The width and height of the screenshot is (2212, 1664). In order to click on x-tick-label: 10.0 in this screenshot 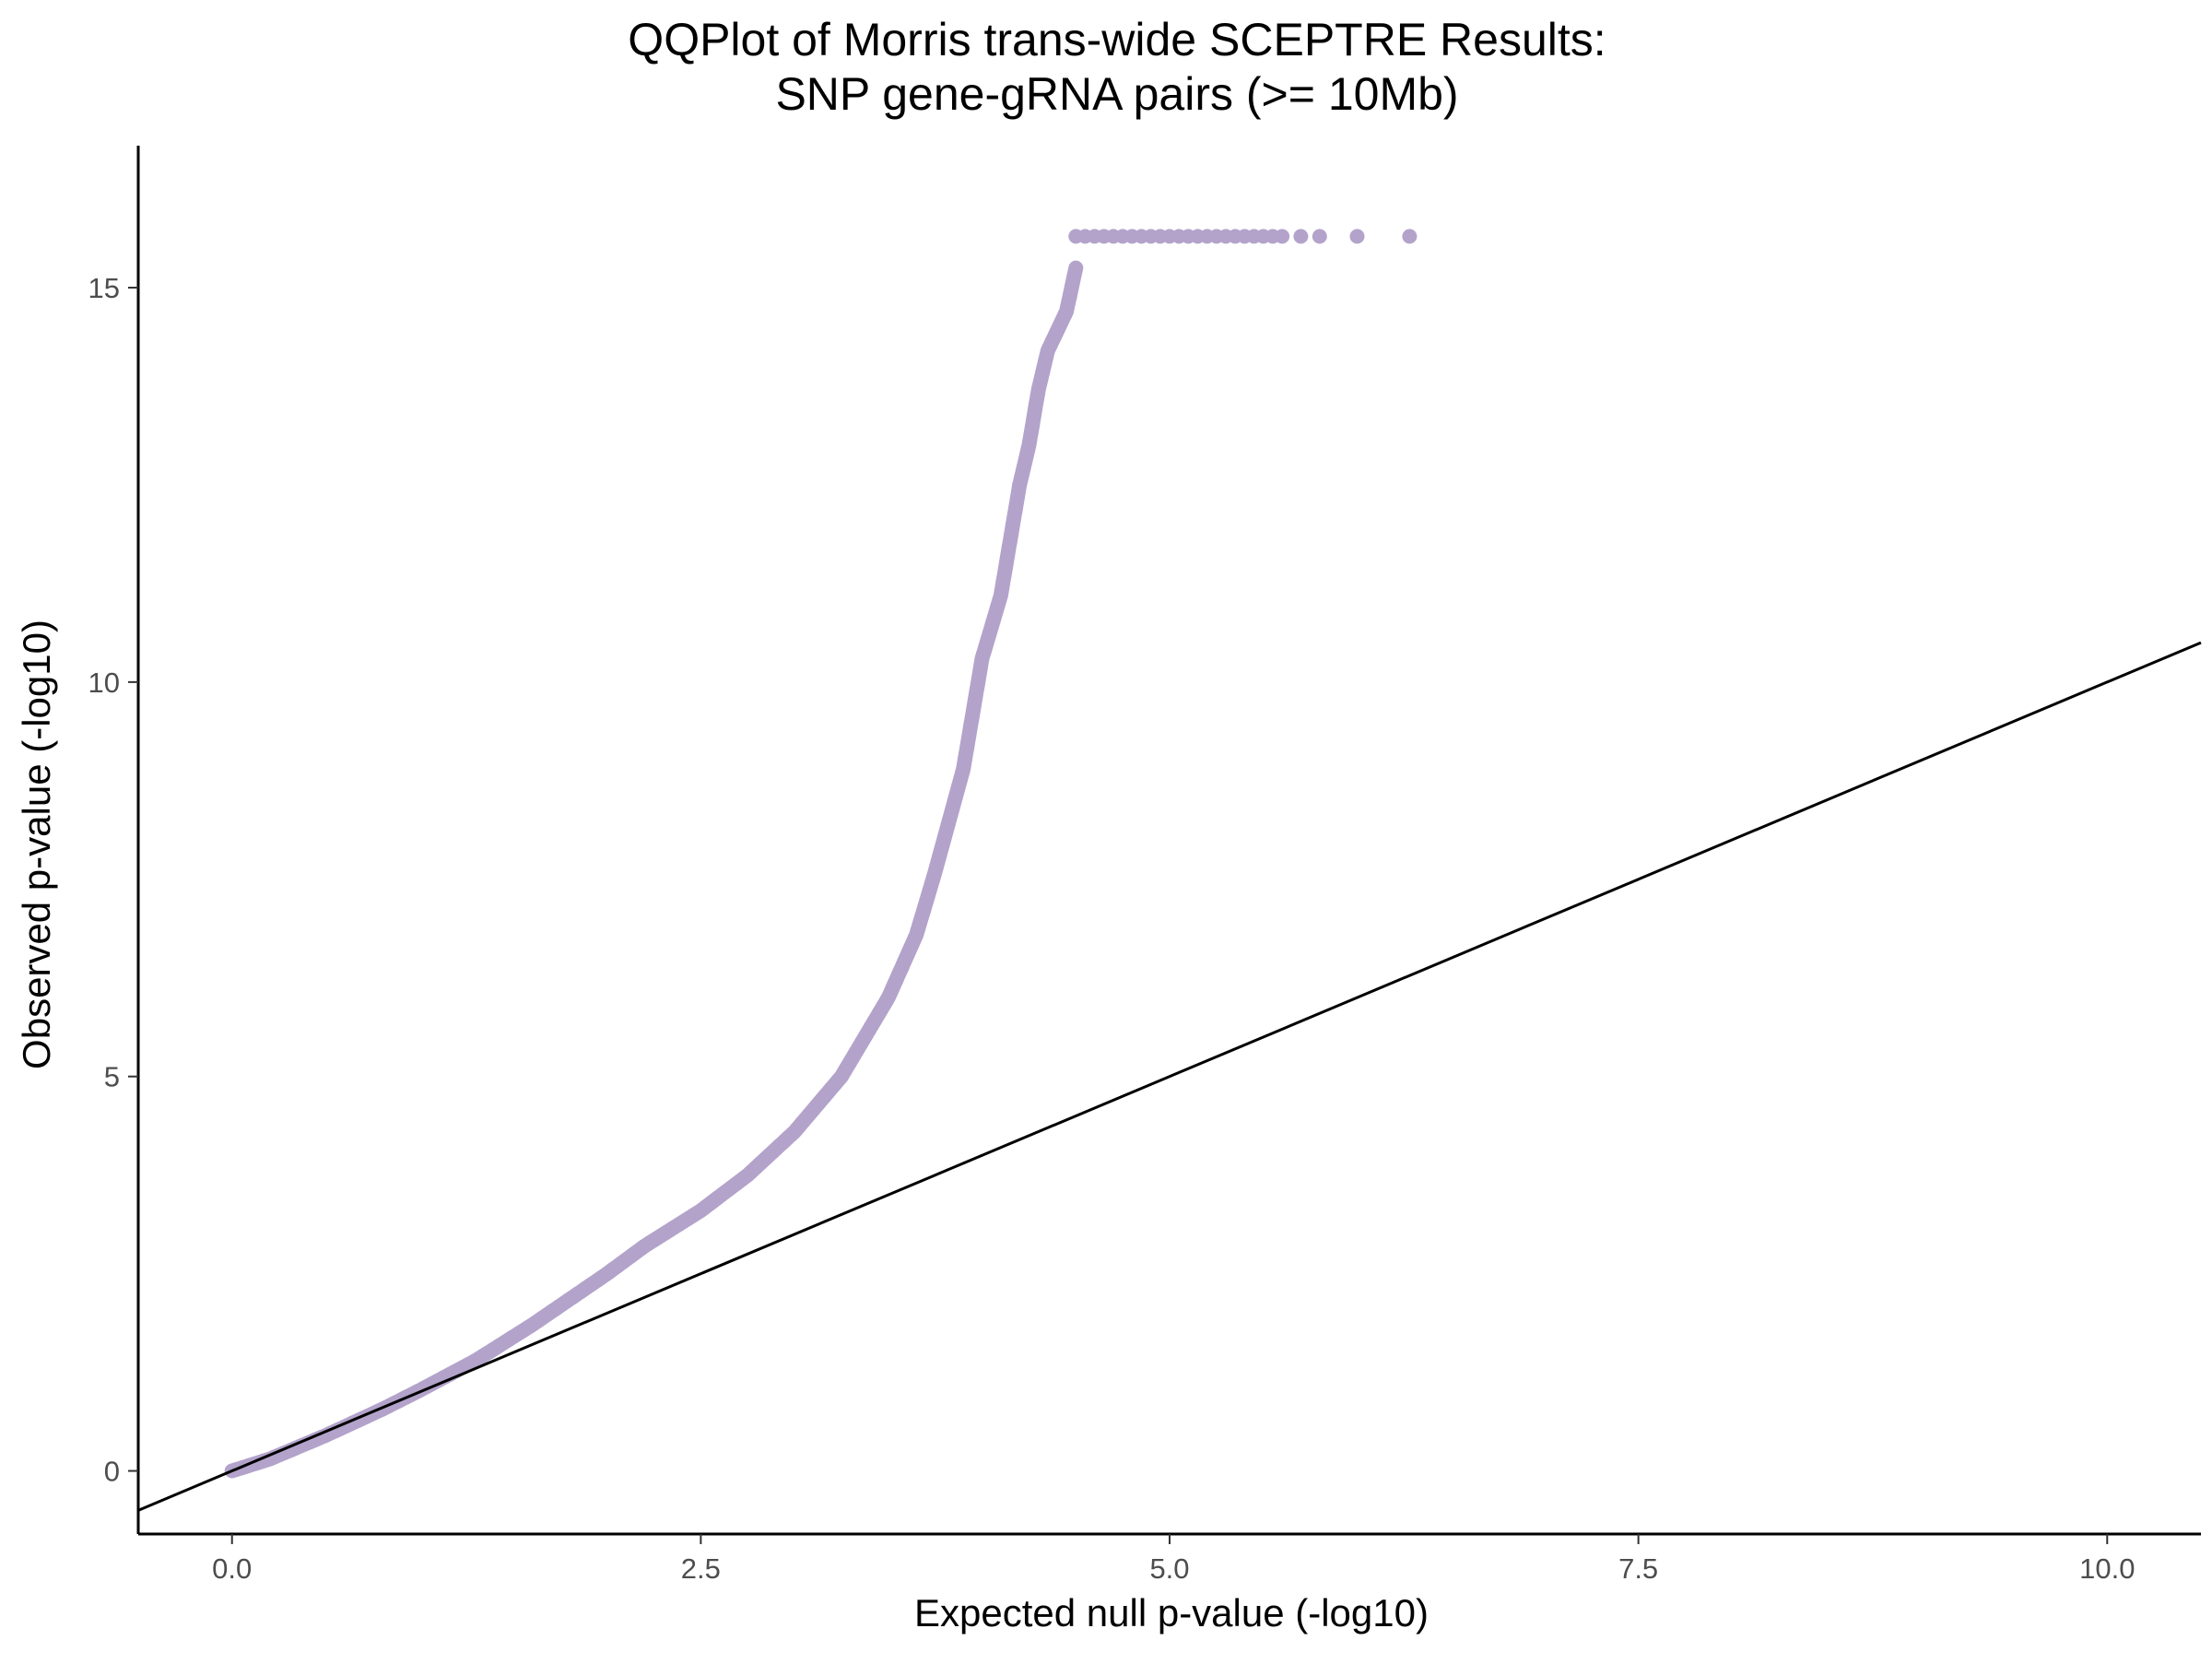, I will do `click(2107, 1568)`.